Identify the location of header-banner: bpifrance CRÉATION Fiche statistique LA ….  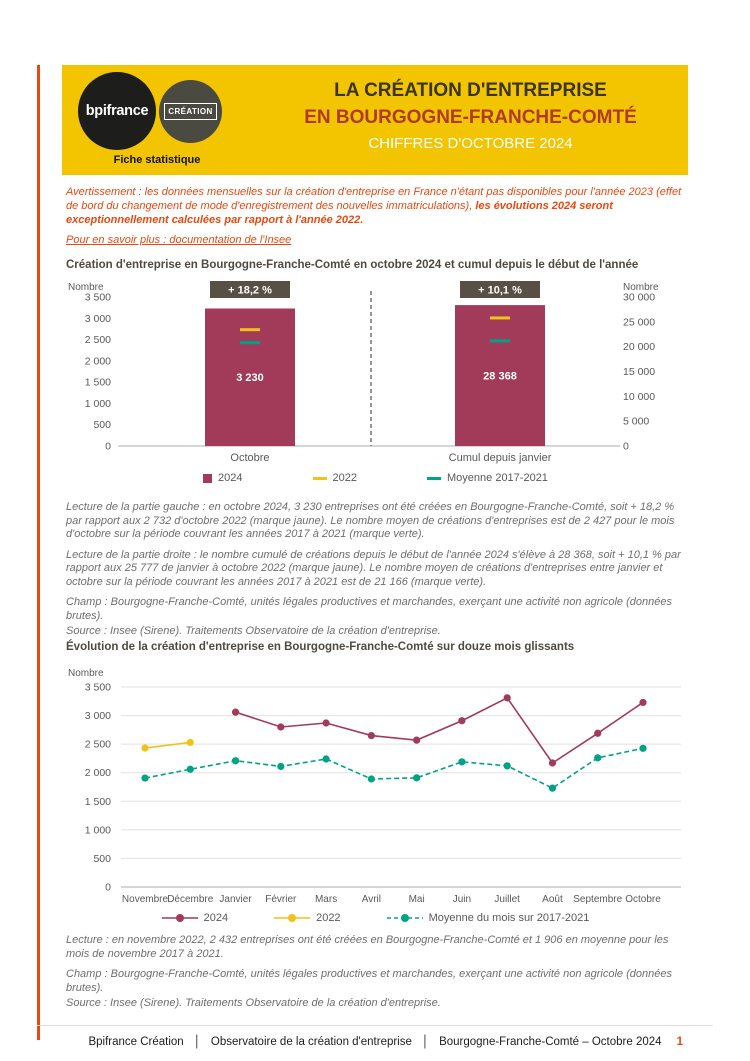
(375, 120).